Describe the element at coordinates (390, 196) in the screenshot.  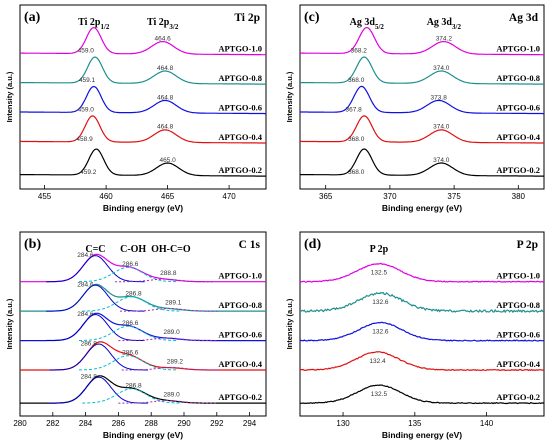
I see `x-tick-label: 370` at that location.